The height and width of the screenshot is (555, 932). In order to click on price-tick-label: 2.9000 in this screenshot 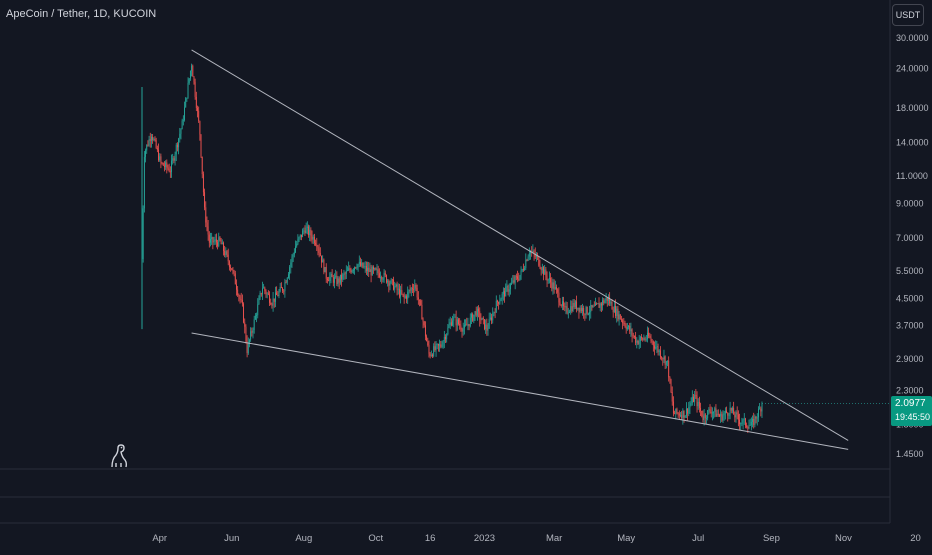, I will do `click(910, 359)`.